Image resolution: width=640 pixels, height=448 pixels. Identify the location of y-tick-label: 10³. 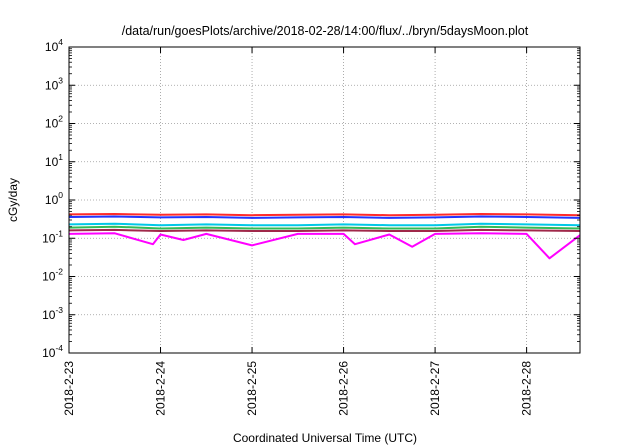
(54, 83).